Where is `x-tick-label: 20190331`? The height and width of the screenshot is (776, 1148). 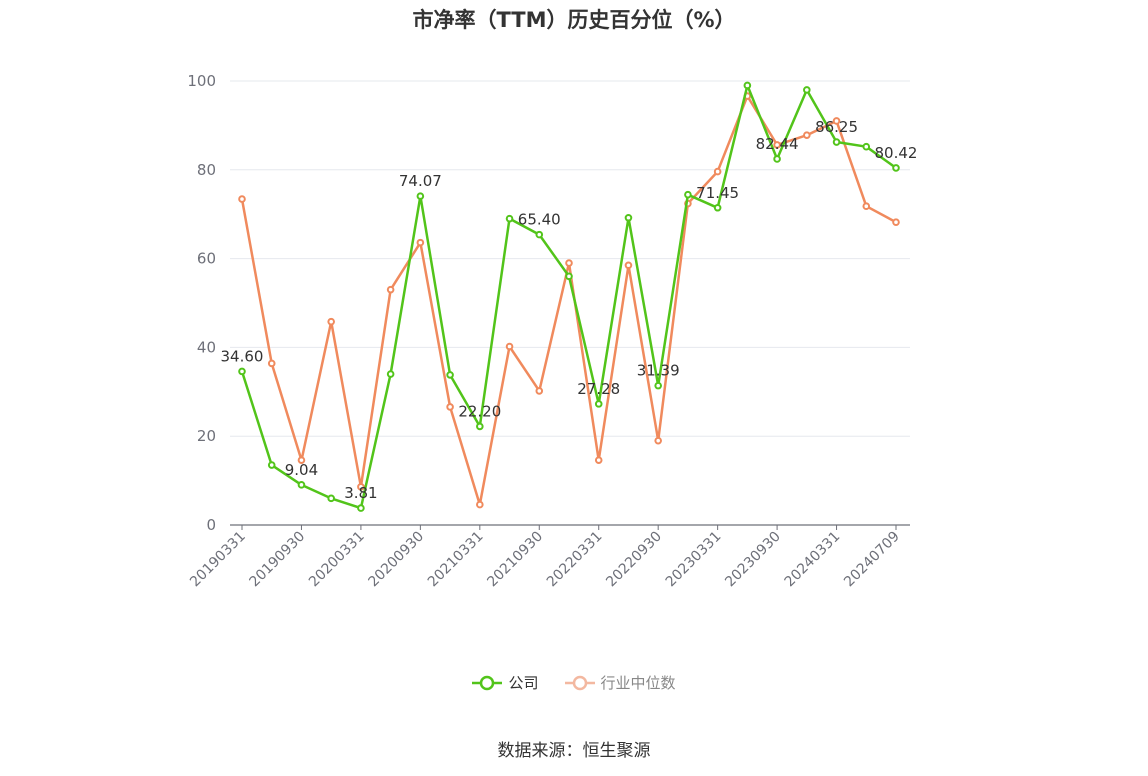
x-tick-label: 20190331 is located at coordinates (218, 560).